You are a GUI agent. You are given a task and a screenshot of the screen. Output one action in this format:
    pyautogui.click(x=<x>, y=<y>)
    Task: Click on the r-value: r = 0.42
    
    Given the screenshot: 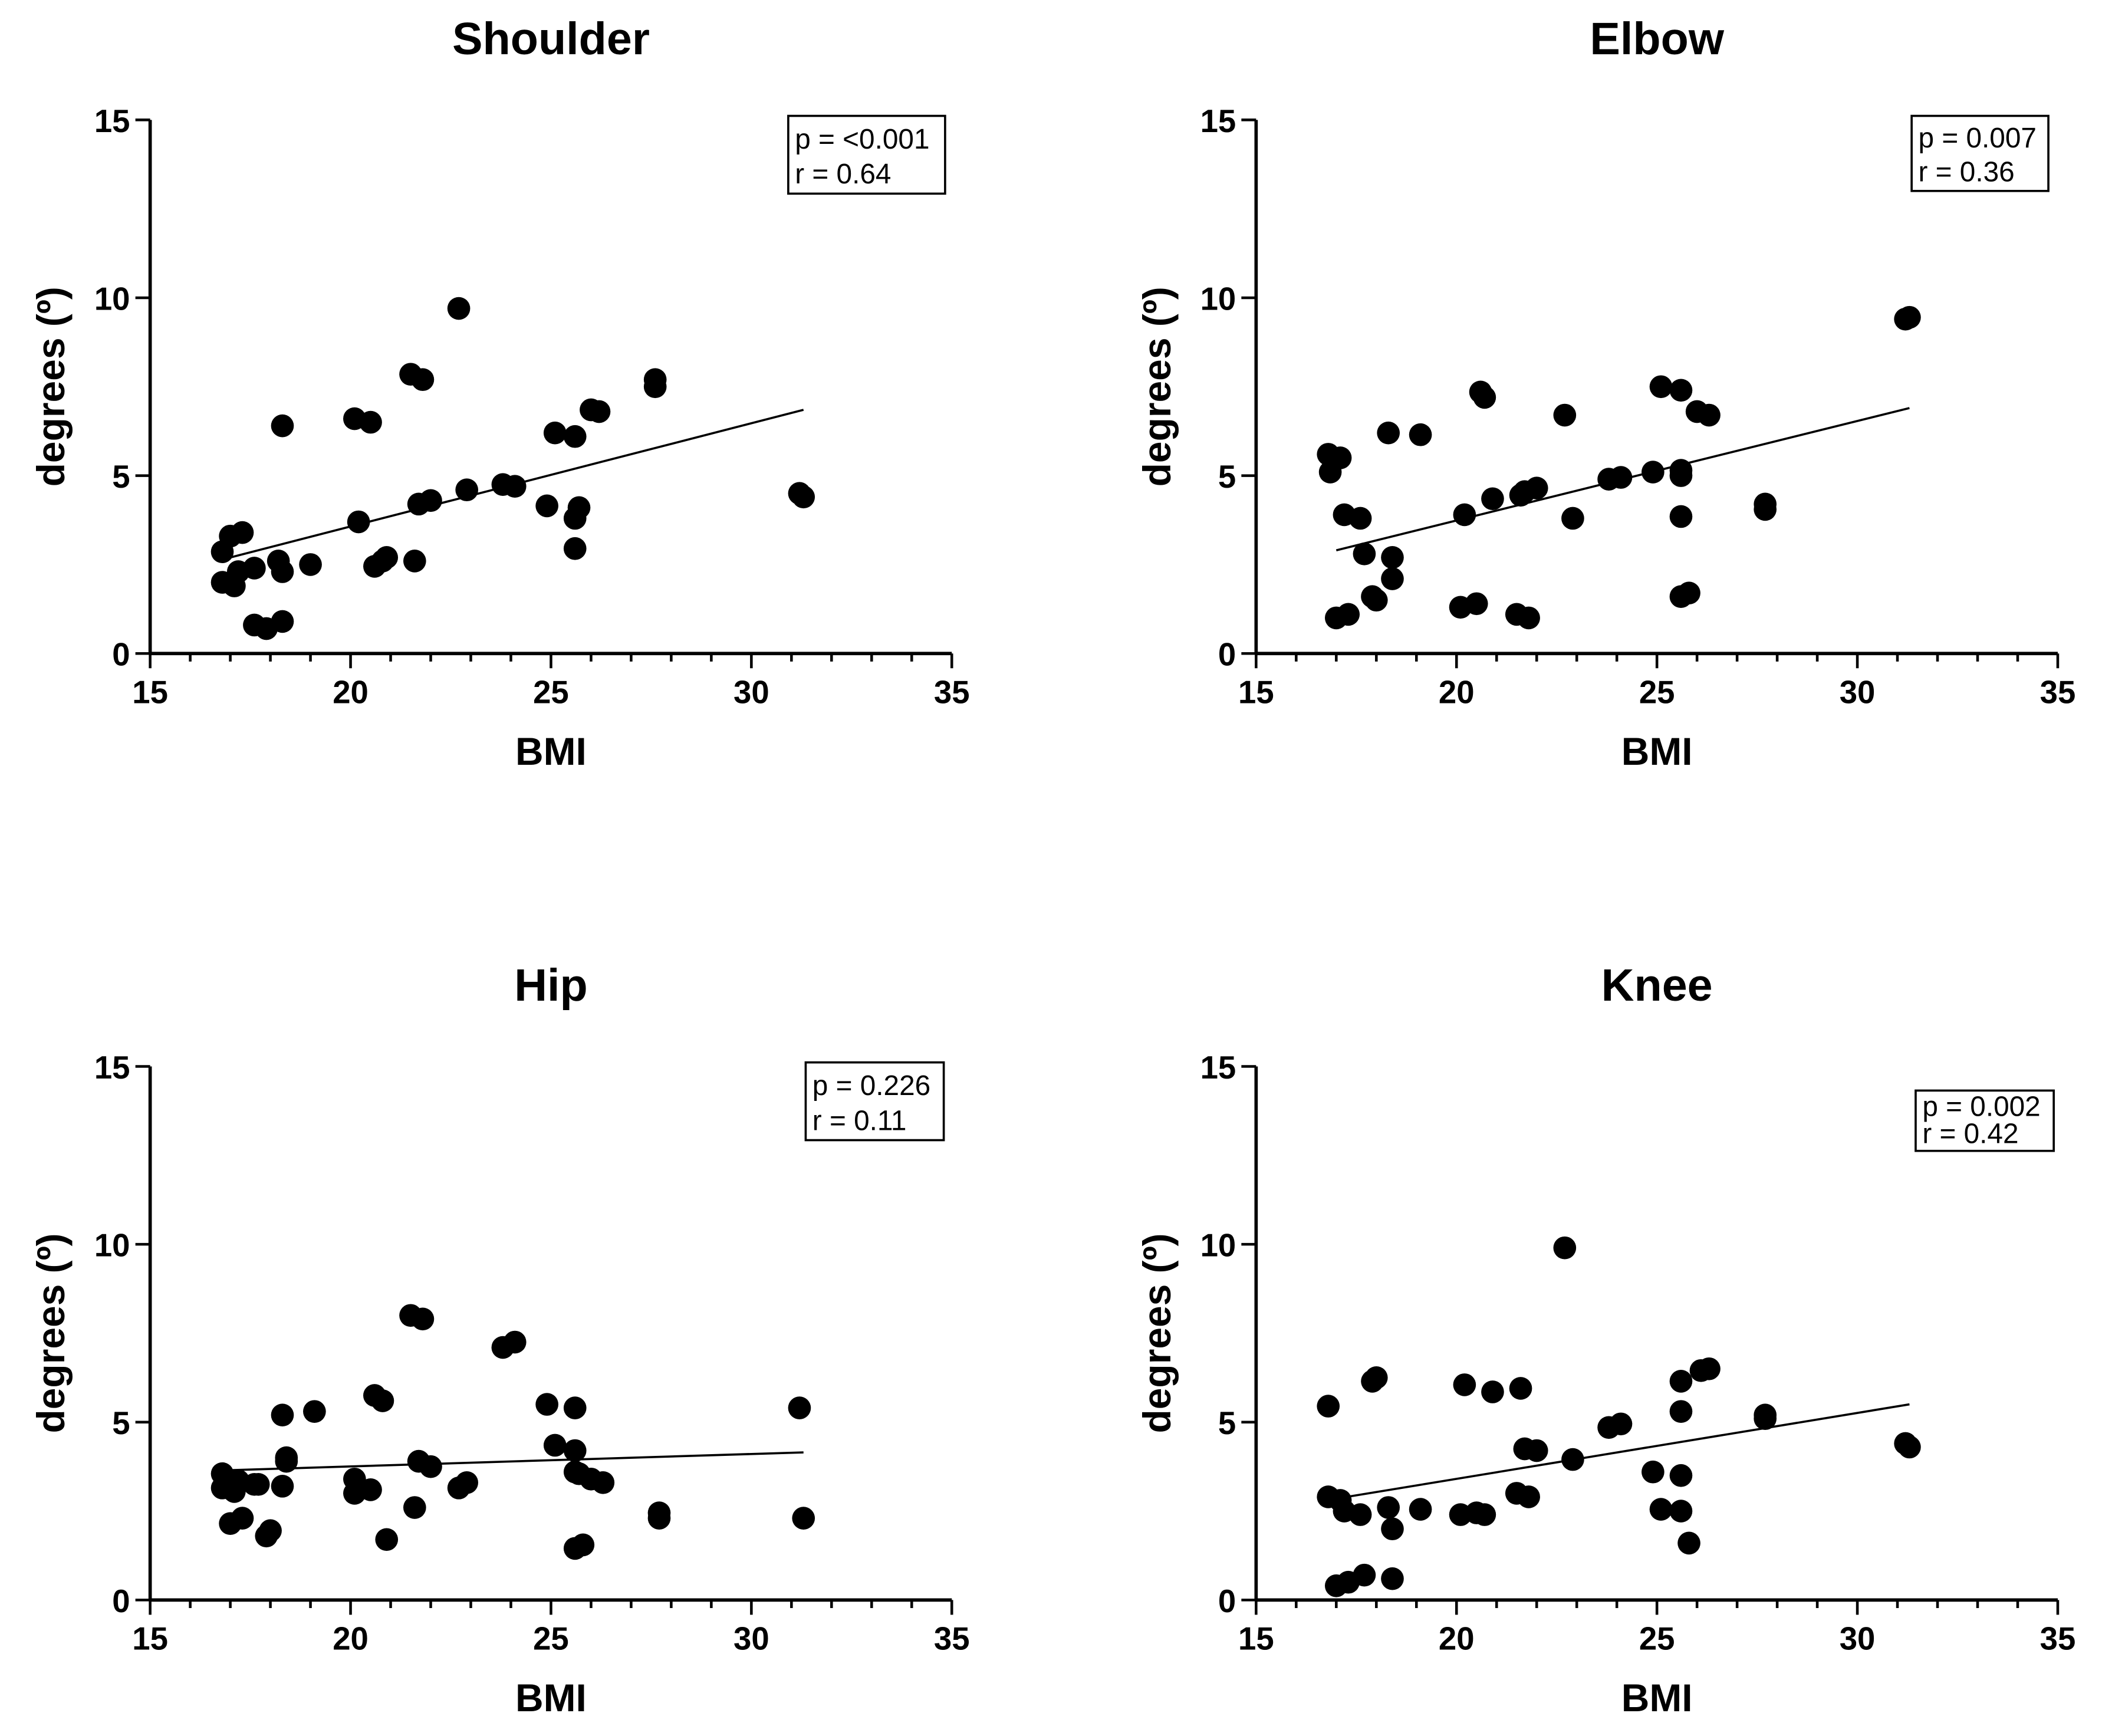 What is the action you would take?
    pyautogui.click(x=1970, y=1133)
    